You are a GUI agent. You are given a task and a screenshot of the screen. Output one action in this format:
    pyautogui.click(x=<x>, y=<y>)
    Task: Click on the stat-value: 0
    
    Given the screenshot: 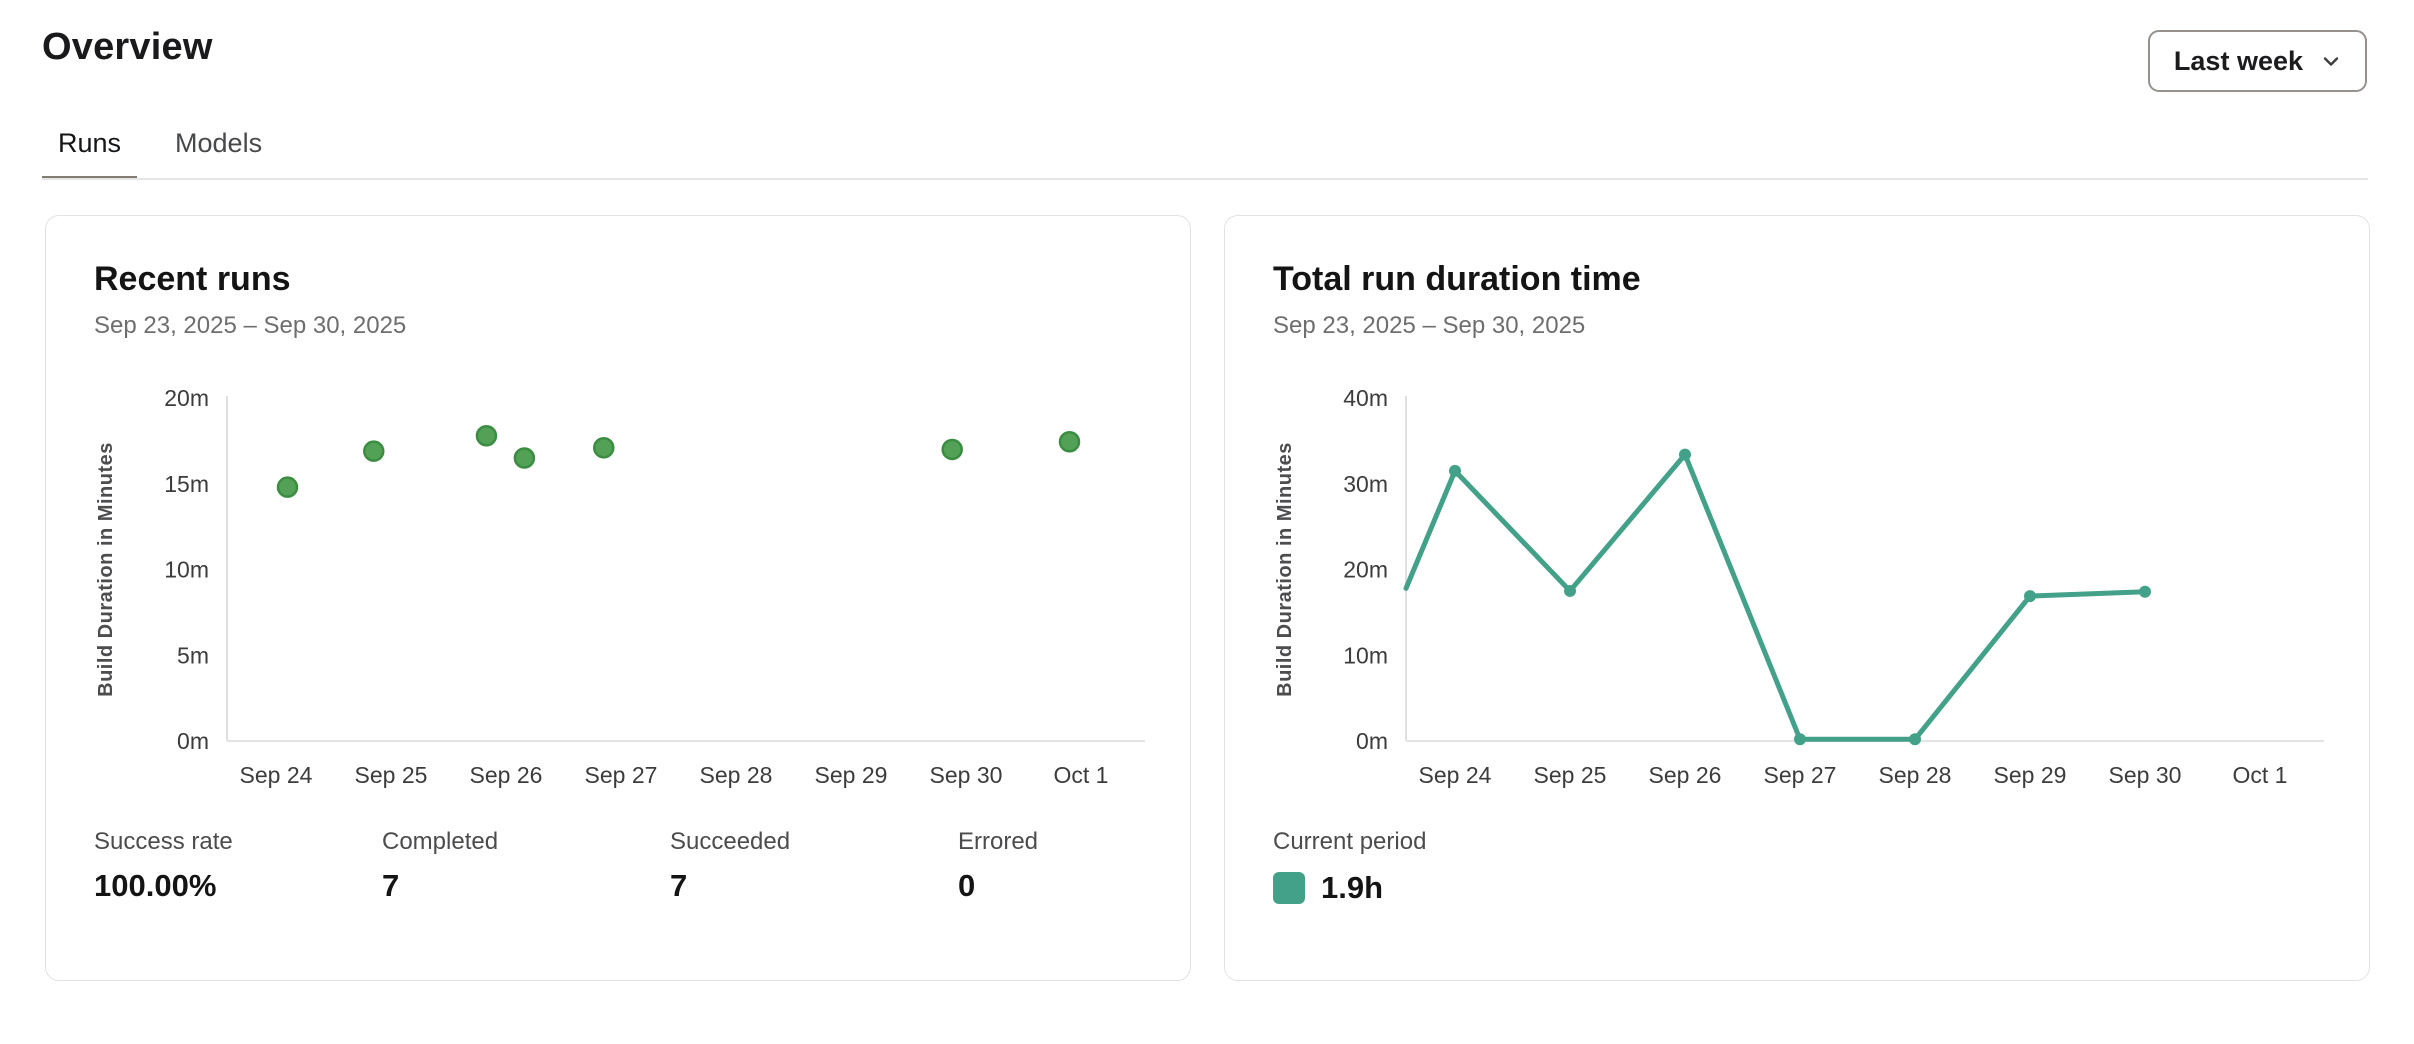 What is the action you would take?
    pyautogui.click(x=967, y=885)
    